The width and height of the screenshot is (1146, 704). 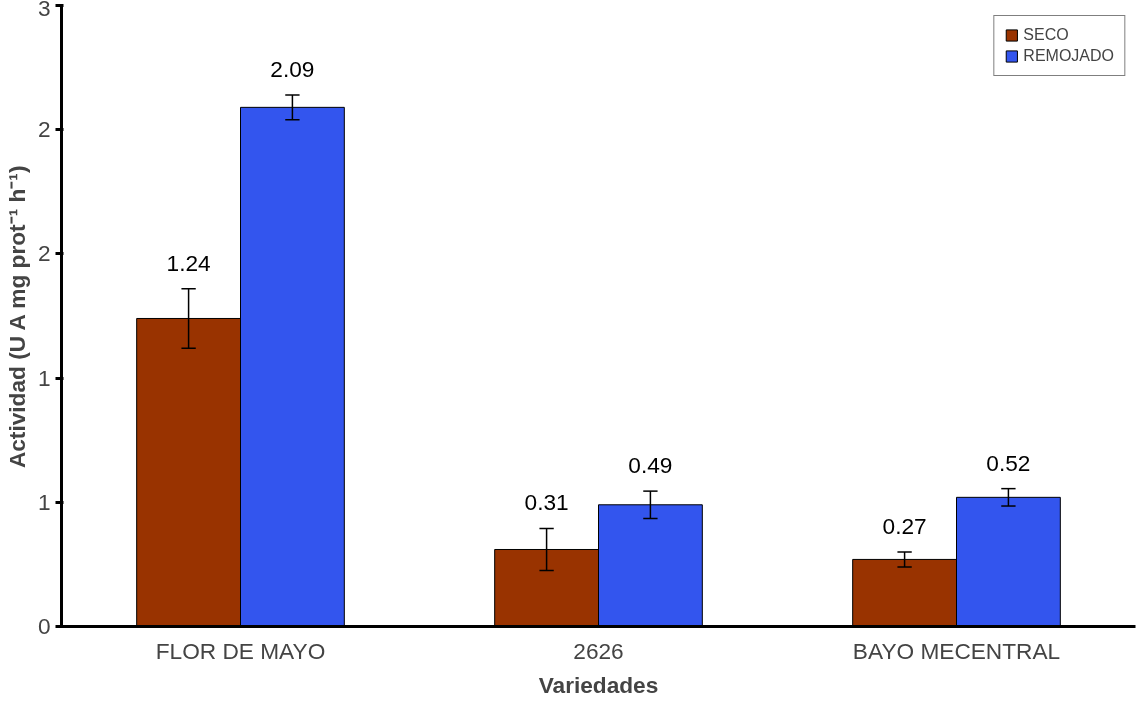 What do you see at coordinates (650, 465) in the screenshot?
I see `data-label: 0.49` at bounding box center [650, 465].